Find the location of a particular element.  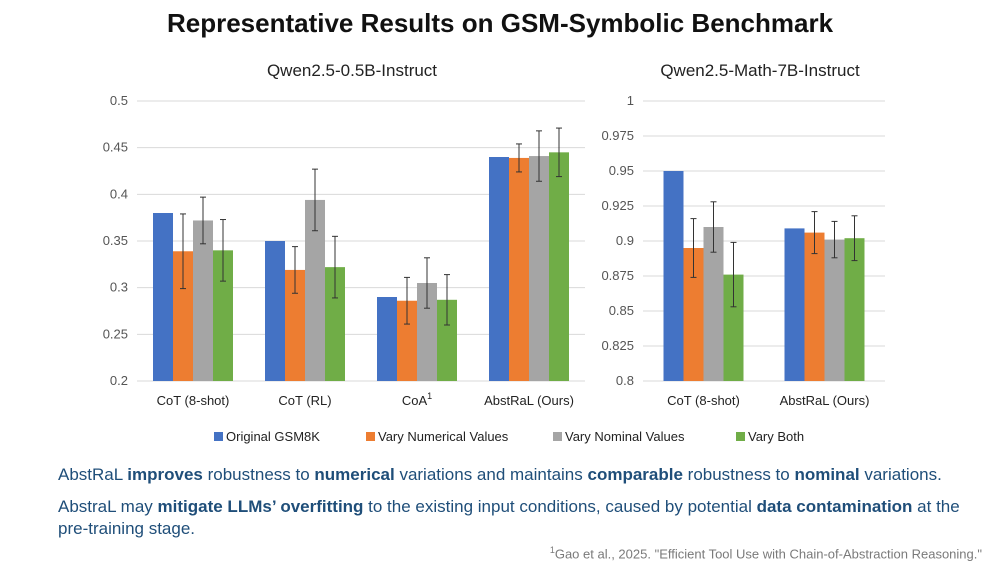

legend-label: Vary Nominal Values is located at coordinates (625, 436).